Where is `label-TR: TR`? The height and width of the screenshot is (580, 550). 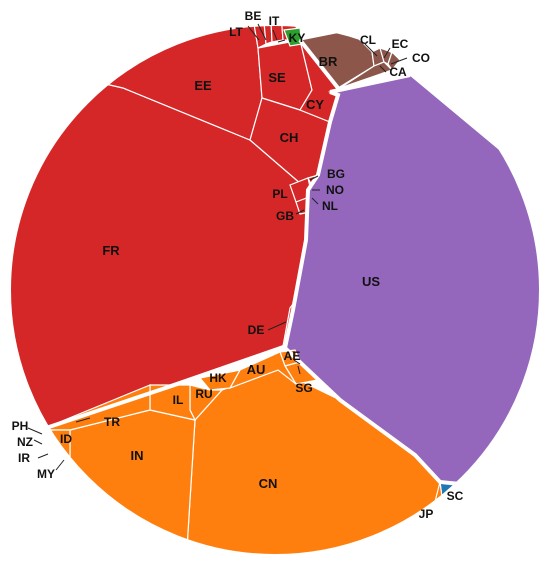 label-TR: TR is located at coordinates (112, 422).